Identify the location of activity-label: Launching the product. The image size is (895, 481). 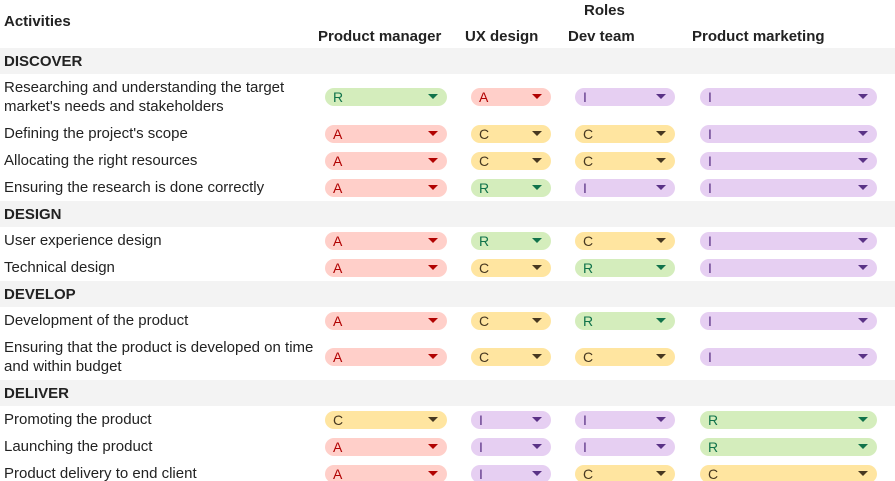
(78, 446).